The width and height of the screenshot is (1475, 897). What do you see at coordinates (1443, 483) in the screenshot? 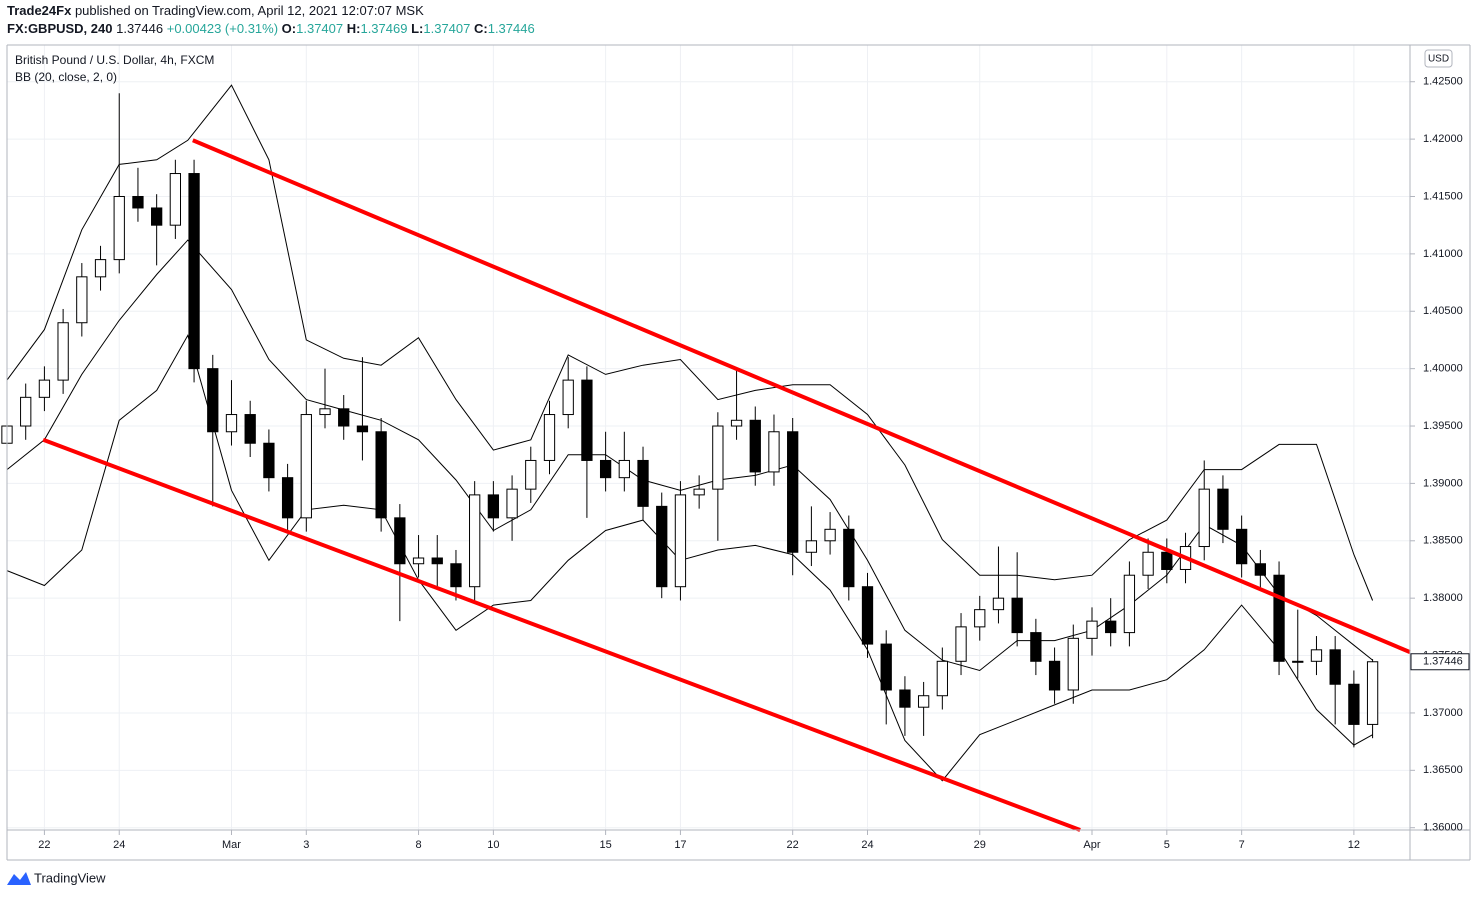
I see `y-tick-label: 1.39000` at bounding box center [1443, 483].